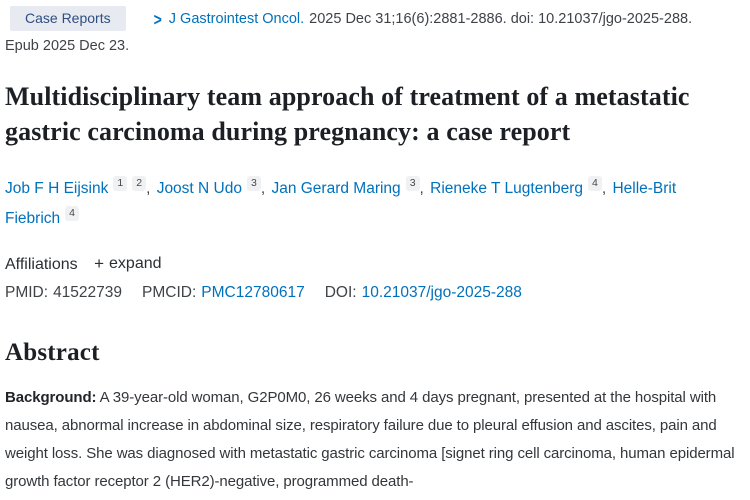  What do you see at coordinates (157, 18) in the screenshot?
I see `chevron-right-icon: >` at bounding box center [157, 18].